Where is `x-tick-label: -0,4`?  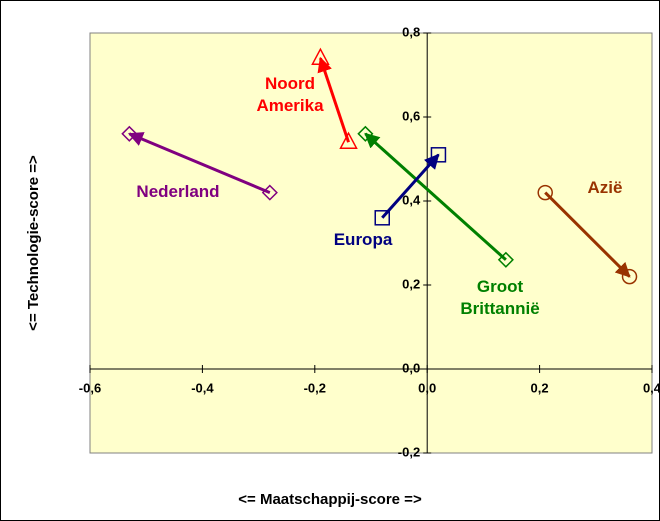 x-tick-label: -0,4 is located at coordinates (202, 387).